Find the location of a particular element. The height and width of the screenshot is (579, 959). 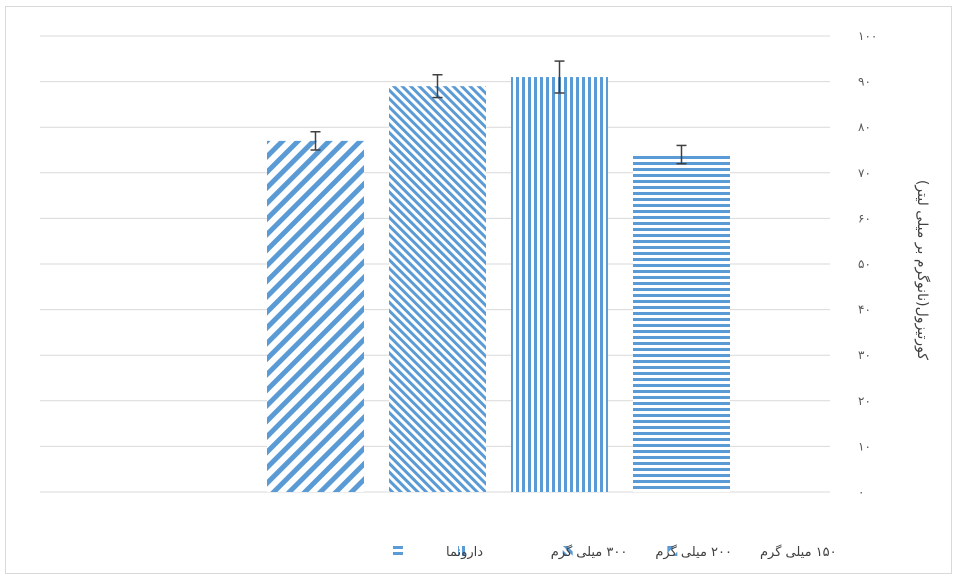

legend-label: ۳۰۰ میلی گرم is located at coordinates (589, 552).